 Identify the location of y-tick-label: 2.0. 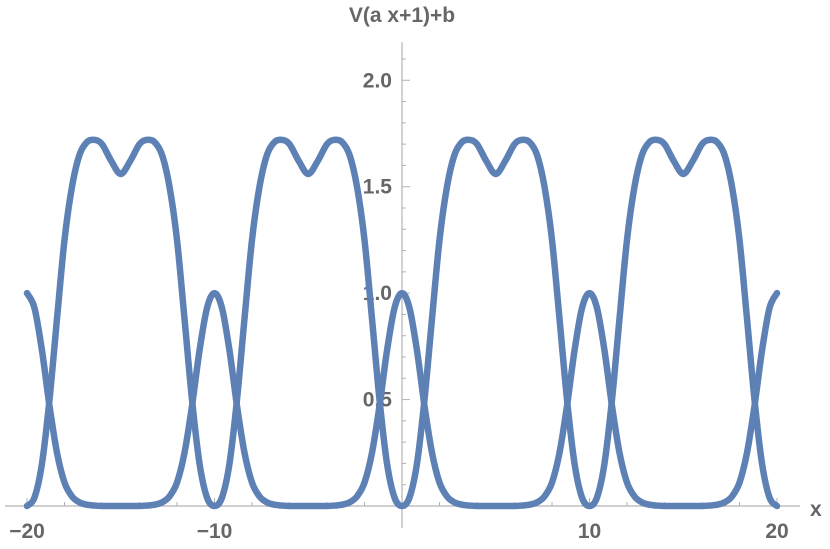
(377, 80).